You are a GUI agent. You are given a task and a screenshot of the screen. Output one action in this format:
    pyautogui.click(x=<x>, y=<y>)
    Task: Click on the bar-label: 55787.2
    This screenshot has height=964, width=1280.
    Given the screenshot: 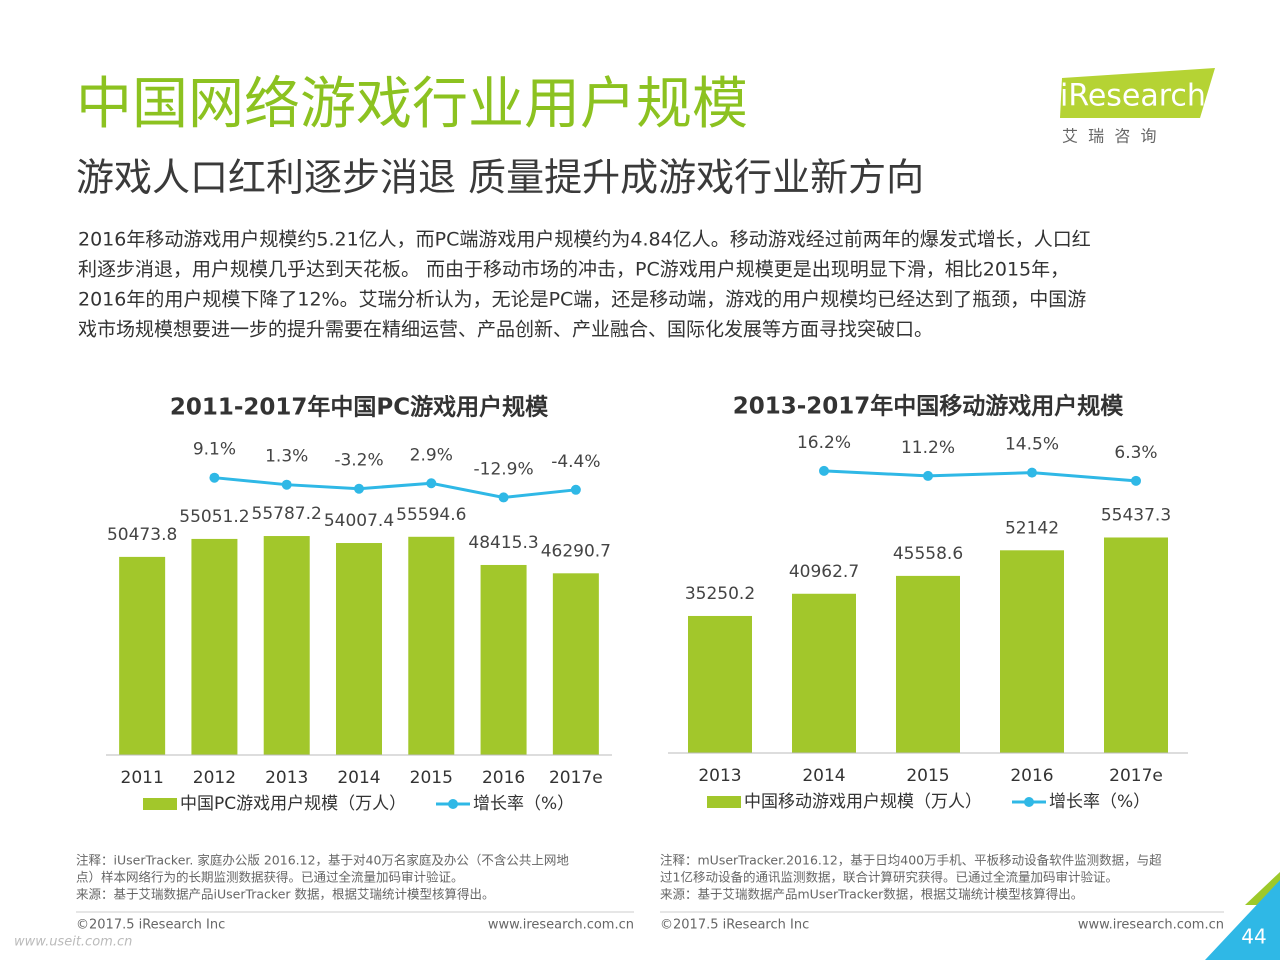 What is the action you would take?
    pyautogui.click(x=287, y=514)
    